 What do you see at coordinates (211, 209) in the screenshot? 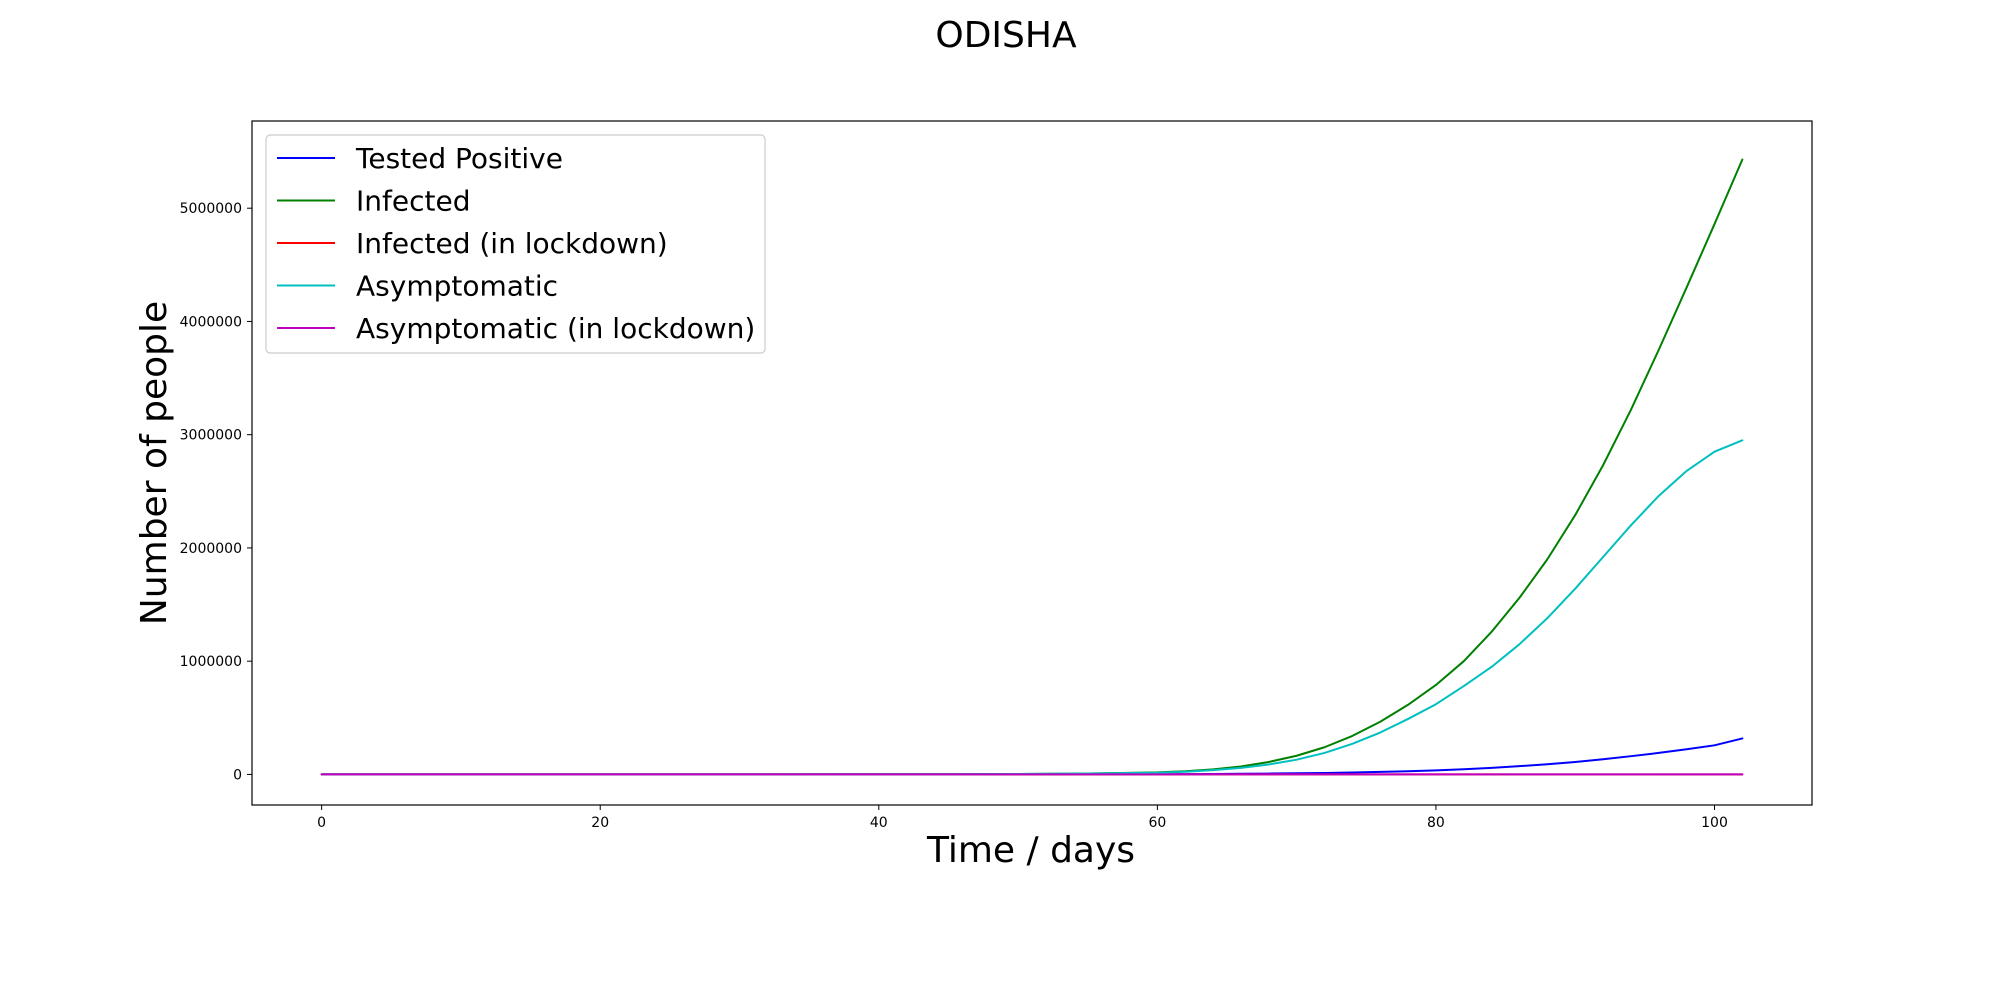
I see `y-tick-label: 5000000` at bounding box center [211, 209].